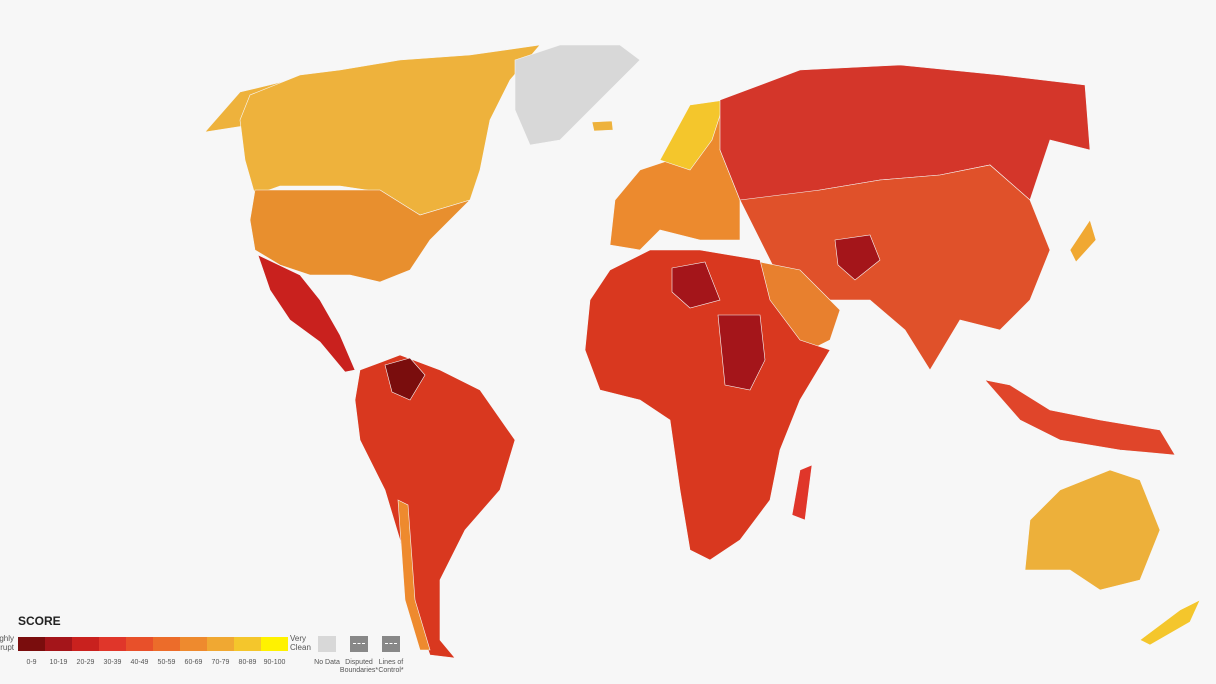 The width and height of the screenshot is (1216, 684). Describe the element at coordinates (1092, 530) in the screenshot. I see `australia` at that location.